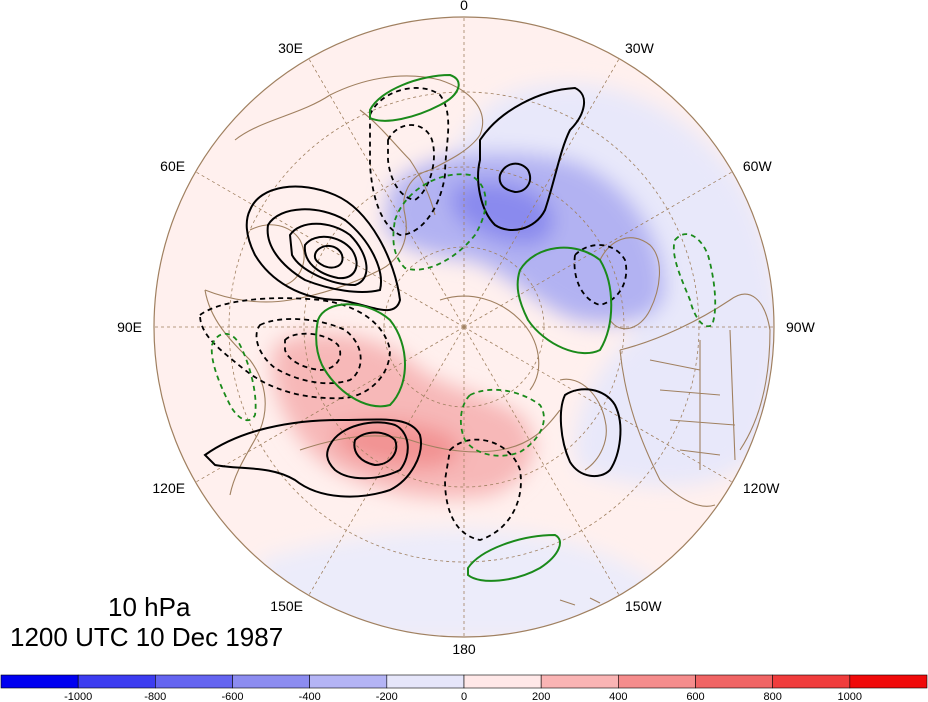  I want to click on colorbar: -1000 -800 -600 -400 -200 0 200 400 600 800 1000, so click(464, 688).